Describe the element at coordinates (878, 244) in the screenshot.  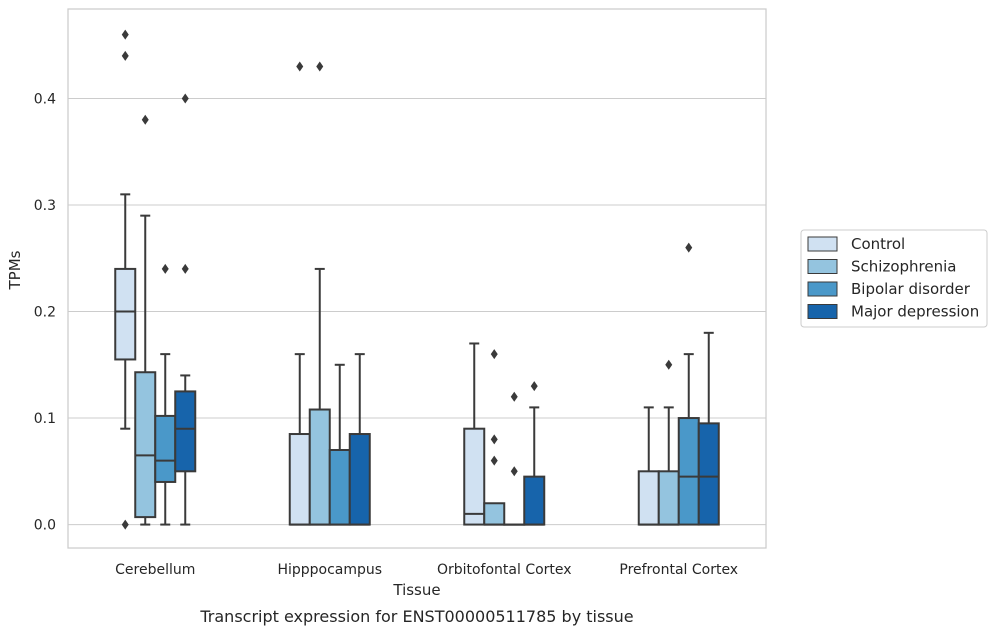
I see `legend-entry: Control` at that location.